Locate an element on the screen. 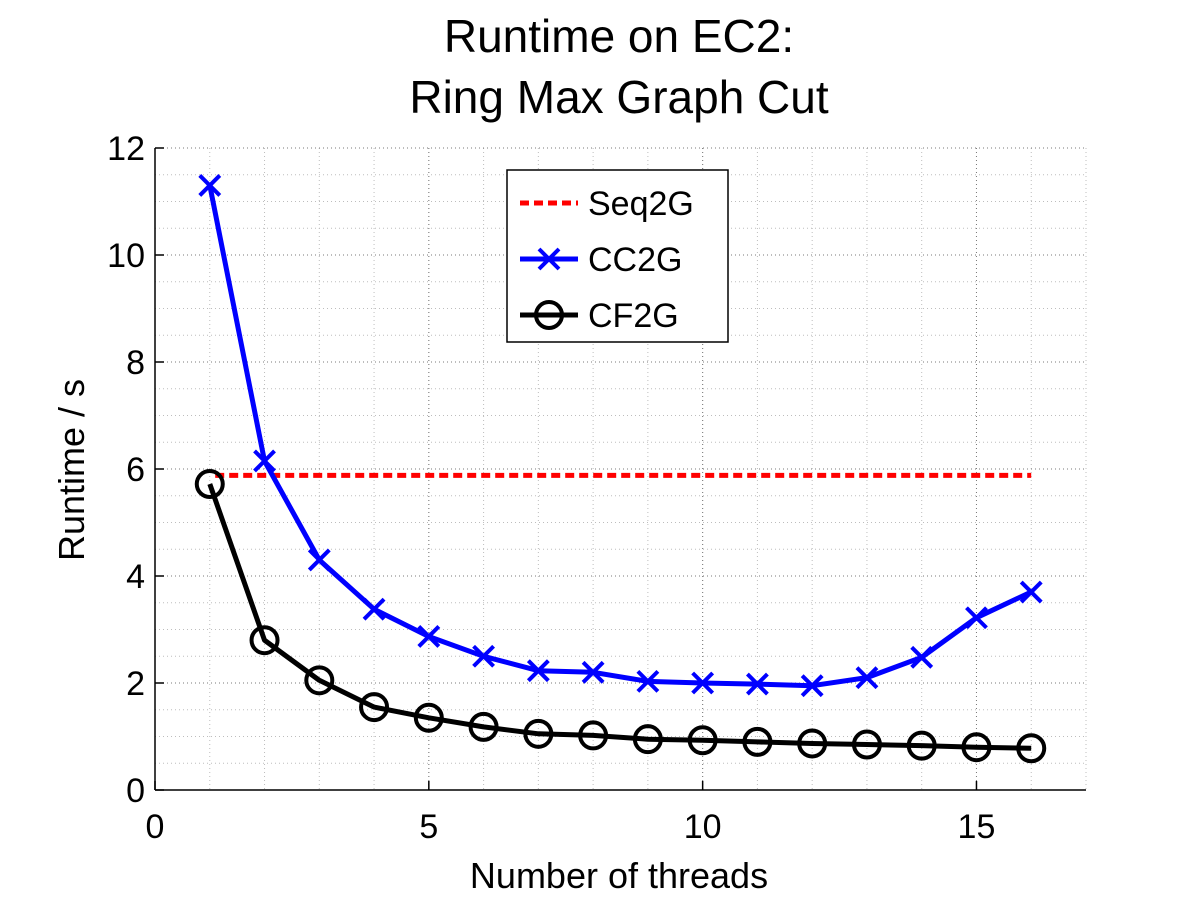 The width and height of the screenshot is (1200, 900). chart-title-line-2: Ring Max Graph Cut is located at coordinates (618, 97).